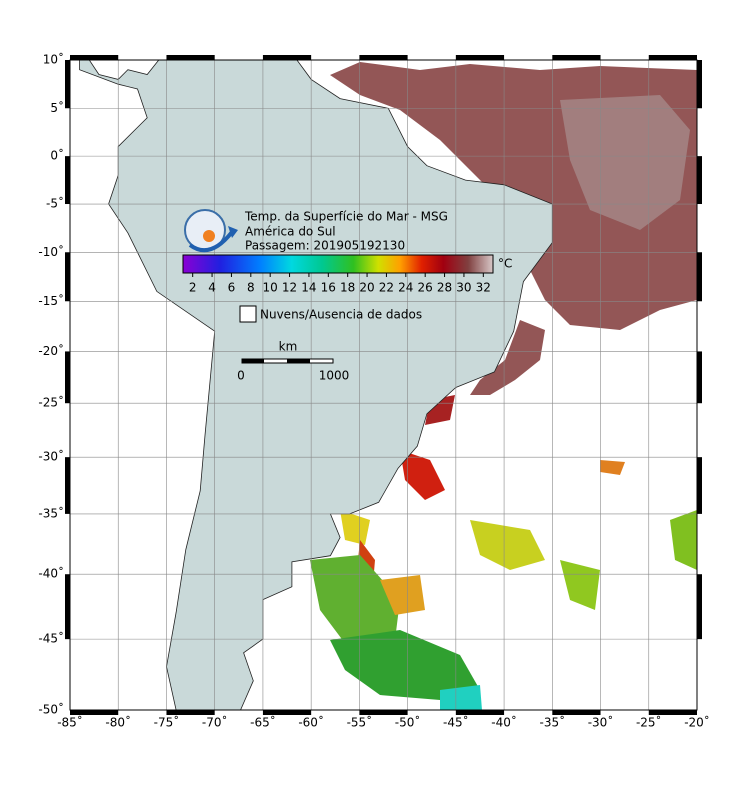  Describe the element at coordinates (215, 722) in the screenshot. I see `lon-label: -70˚` at that location.